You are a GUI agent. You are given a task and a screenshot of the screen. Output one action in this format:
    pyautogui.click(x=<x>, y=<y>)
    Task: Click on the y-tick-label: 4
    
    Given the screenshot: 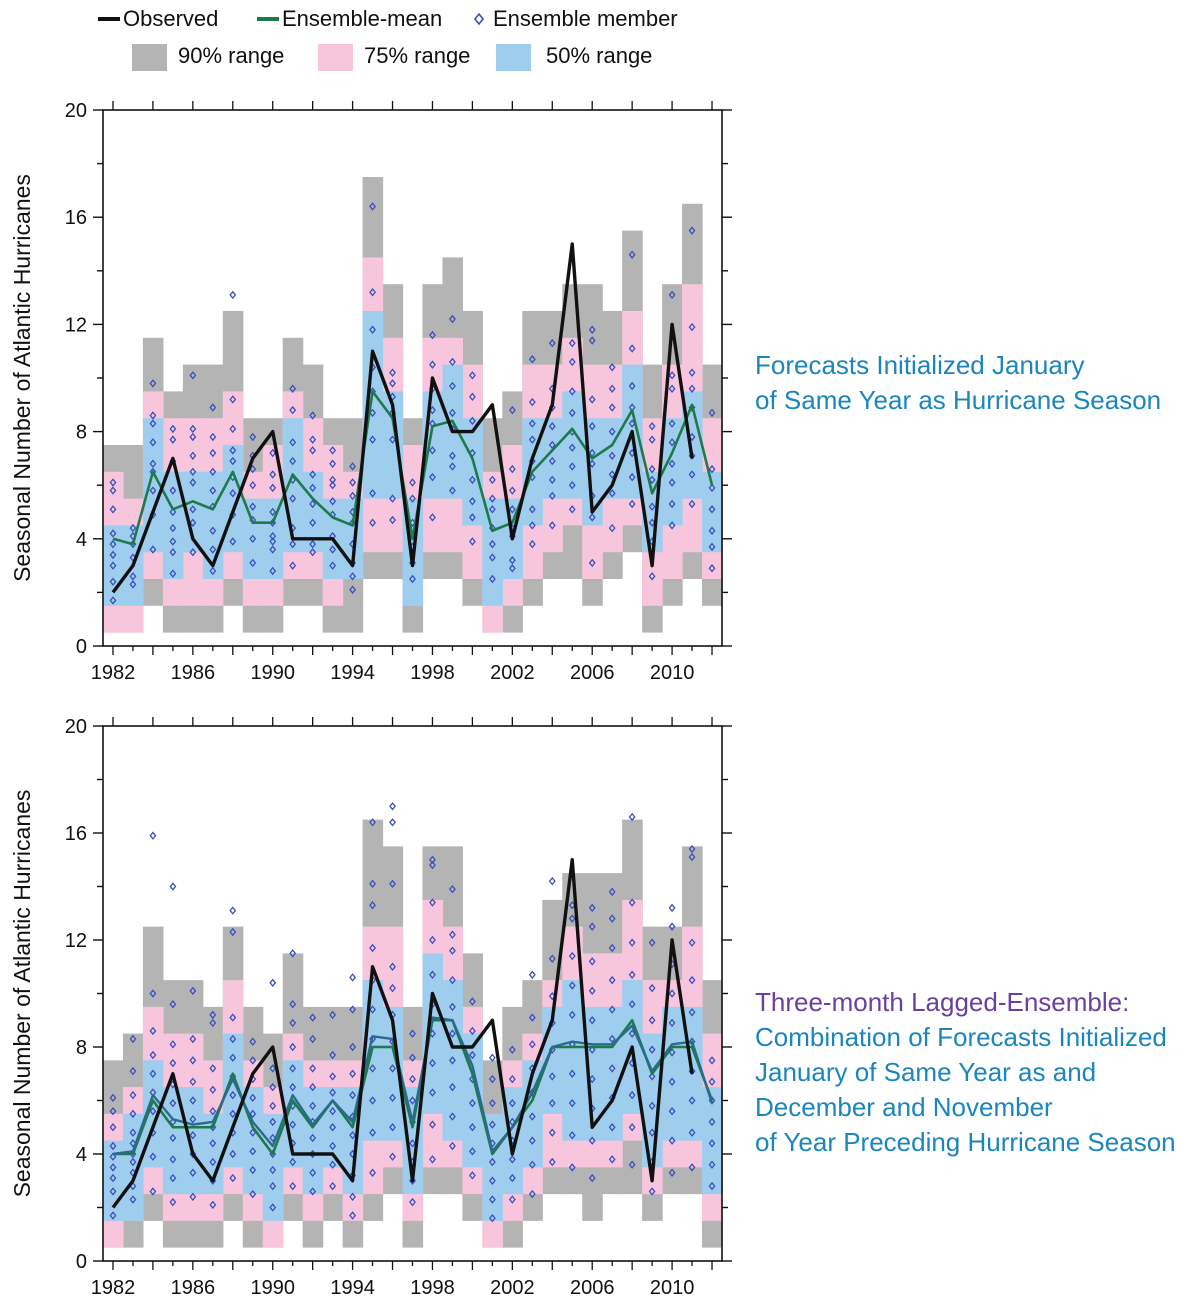 What is the action you would take?
    pyautogui.click(x=81, y=540)
    